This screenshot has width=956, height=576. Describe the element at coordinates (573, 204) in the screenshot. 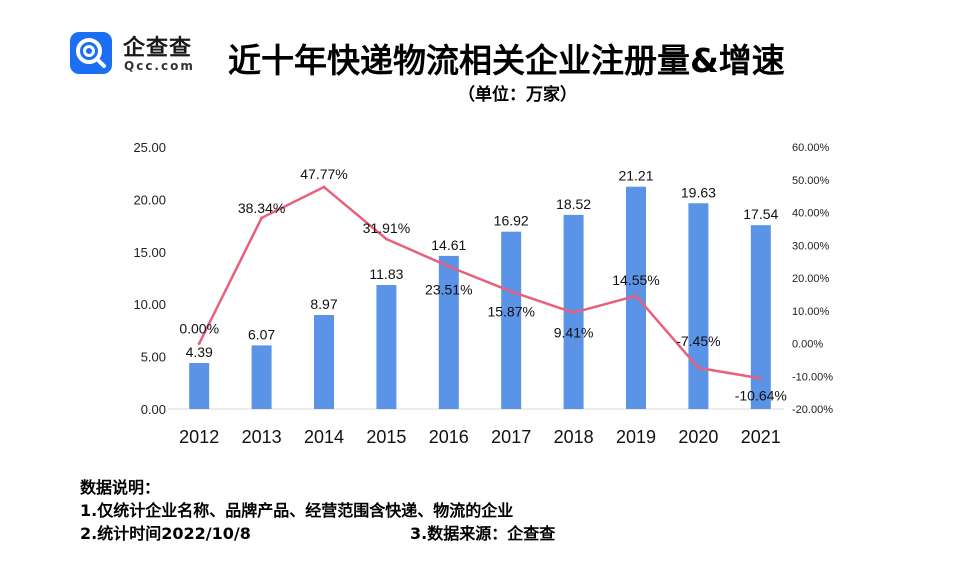

I see `bar-value-label: 18.52` at that location.